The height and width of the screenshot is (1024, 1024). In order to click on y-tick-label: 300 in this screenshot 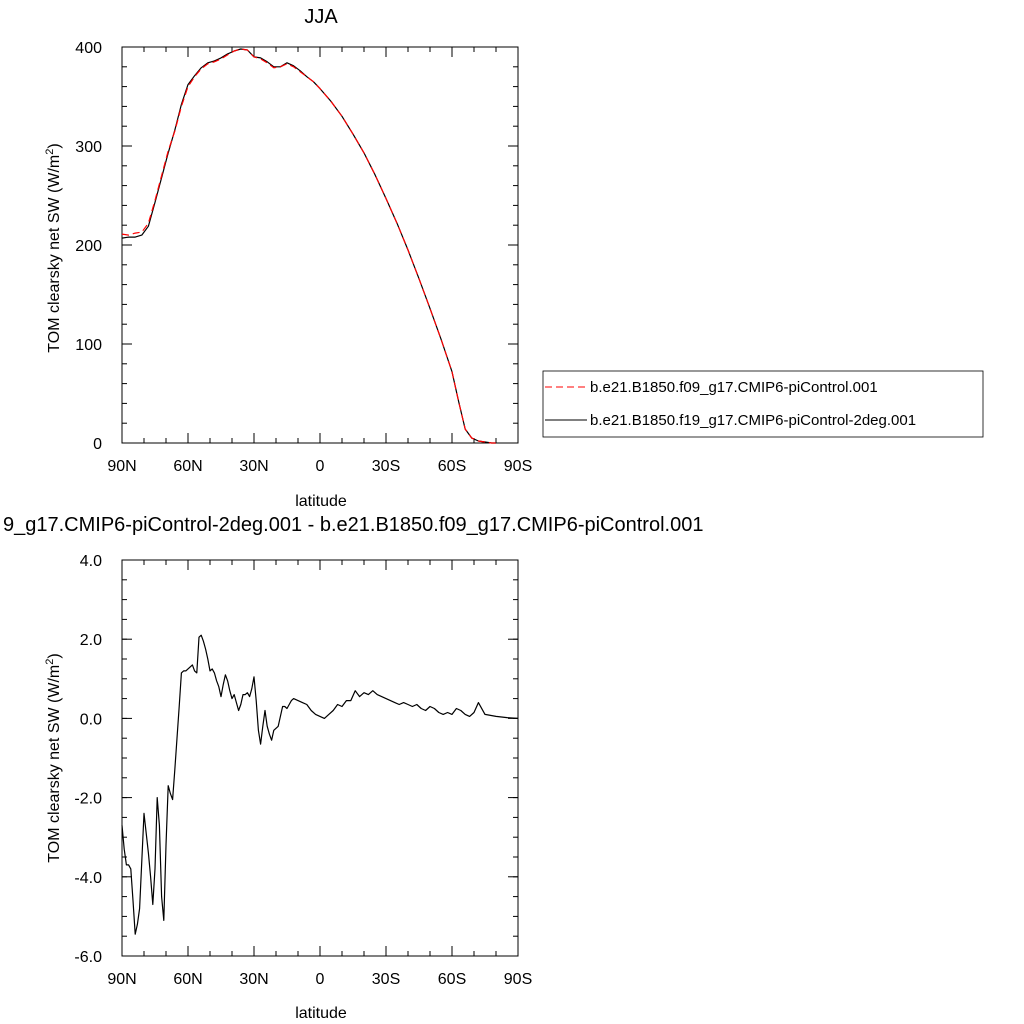, I will do `click(88, 147)`.